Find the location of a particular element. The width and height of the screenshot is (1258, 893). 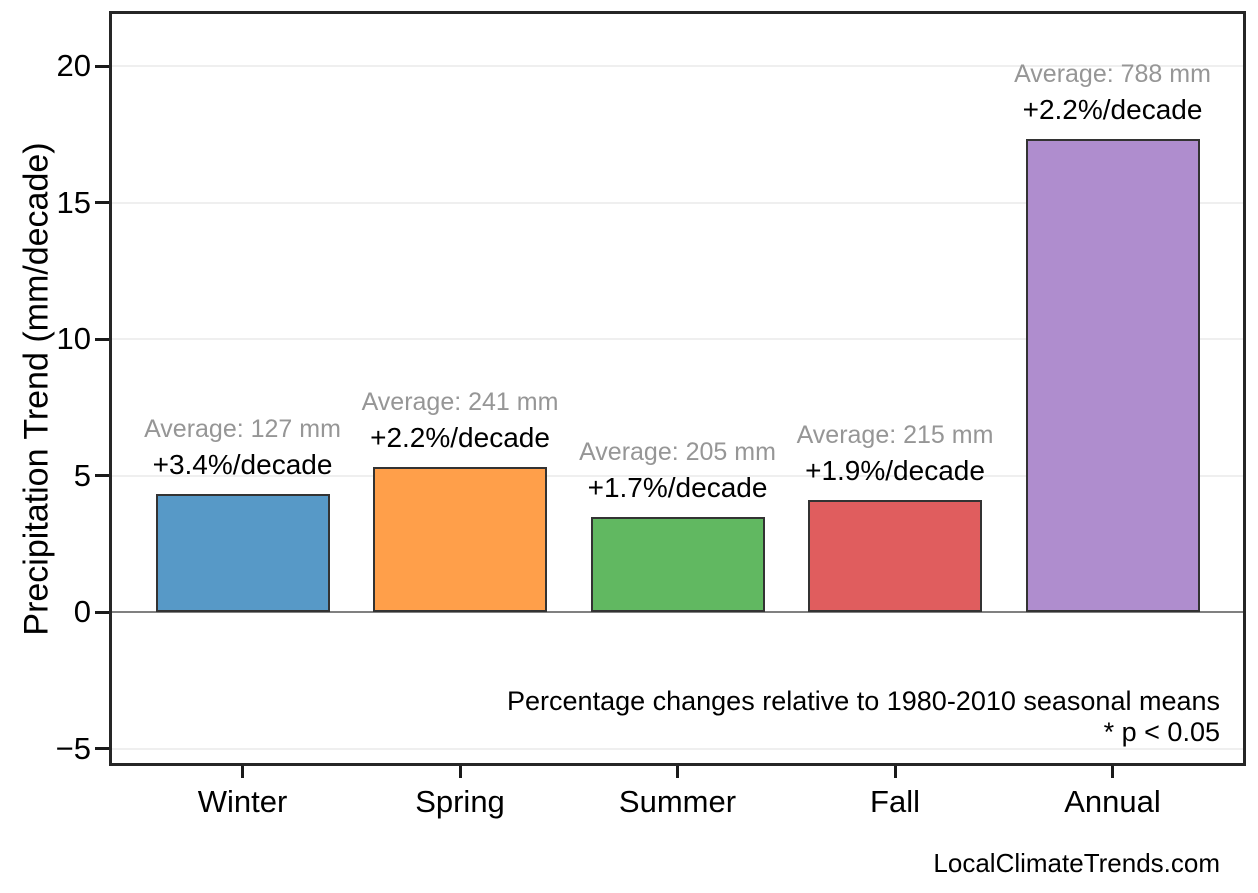

y-tick-label: 20 is located at coordinates (73, 65).